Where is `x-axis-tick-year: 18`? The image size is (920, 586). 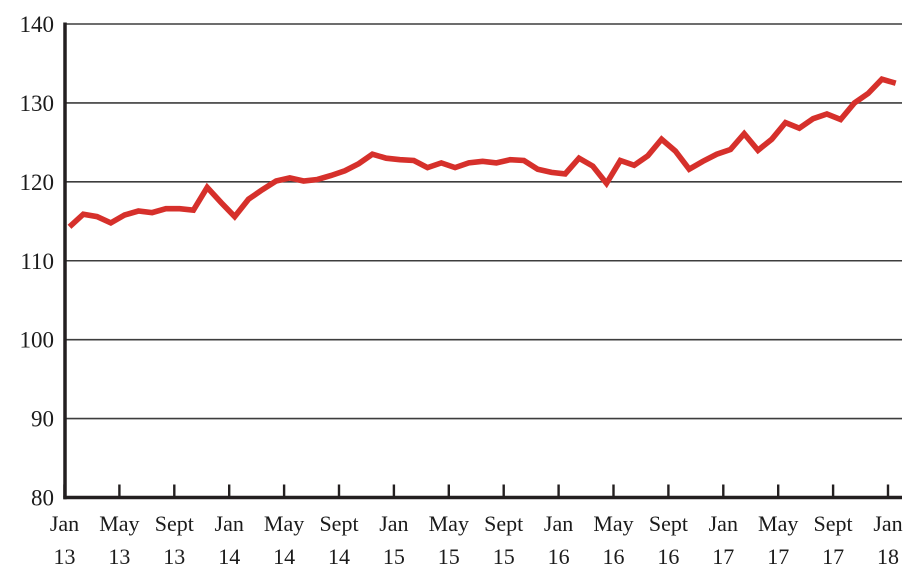 x-axis-tick-year: 18 is located at coordinates (888, 556).